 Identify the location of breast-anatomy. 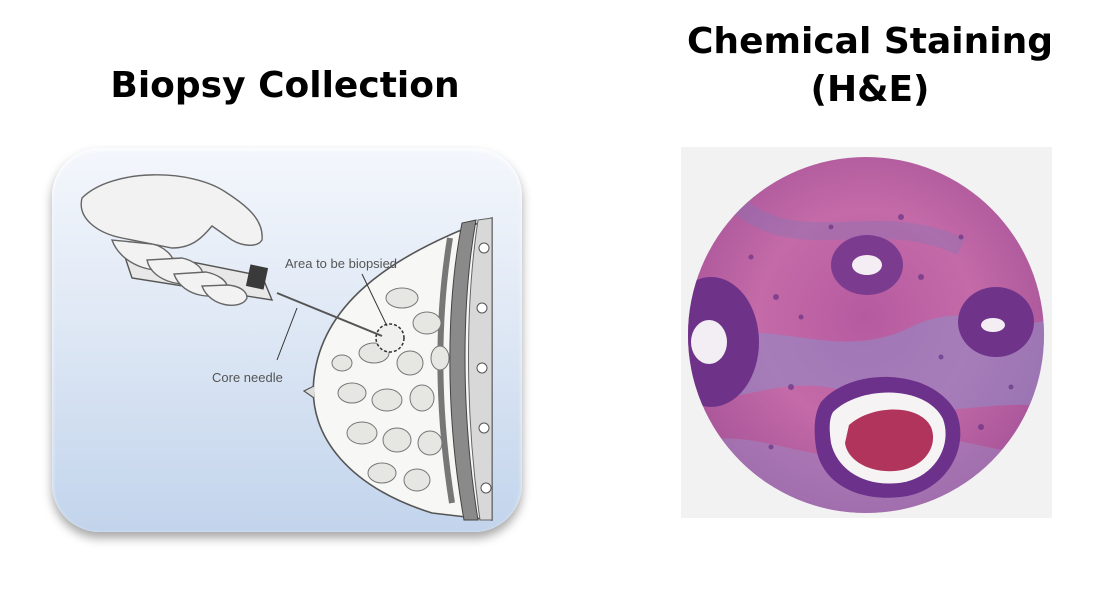
(397, 368).